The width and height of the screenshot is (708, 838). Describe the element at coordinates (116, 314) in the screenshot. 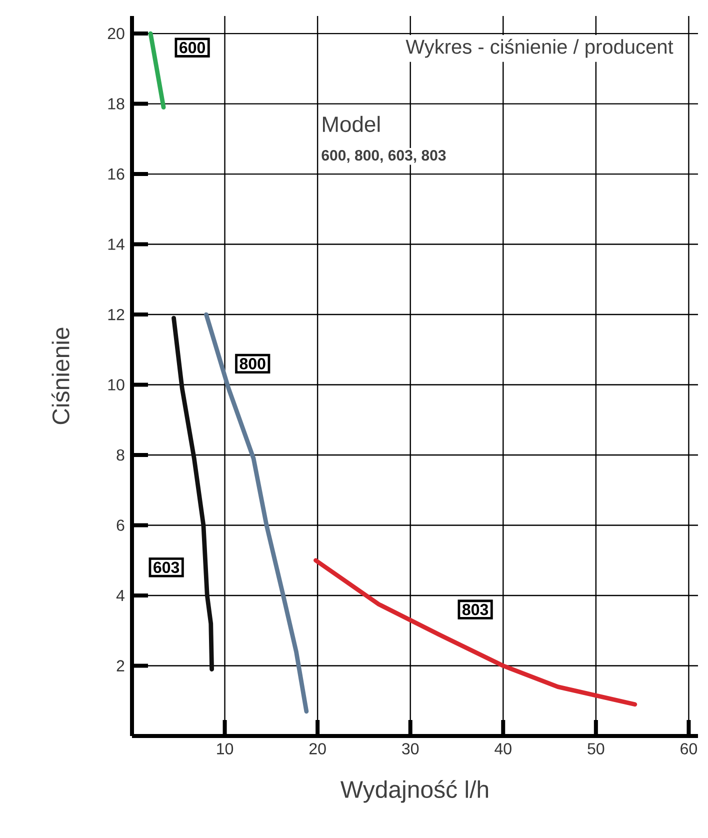

I see `y-tick-label: 12` at that location.